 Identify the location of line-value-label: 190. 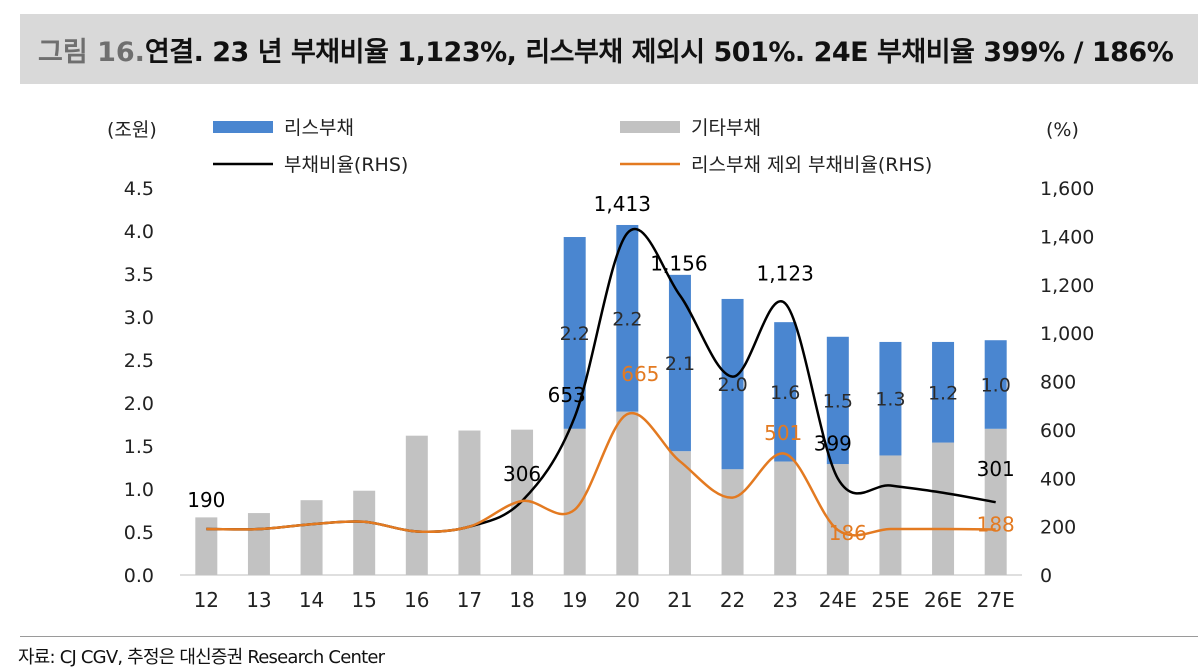
(206, 500).